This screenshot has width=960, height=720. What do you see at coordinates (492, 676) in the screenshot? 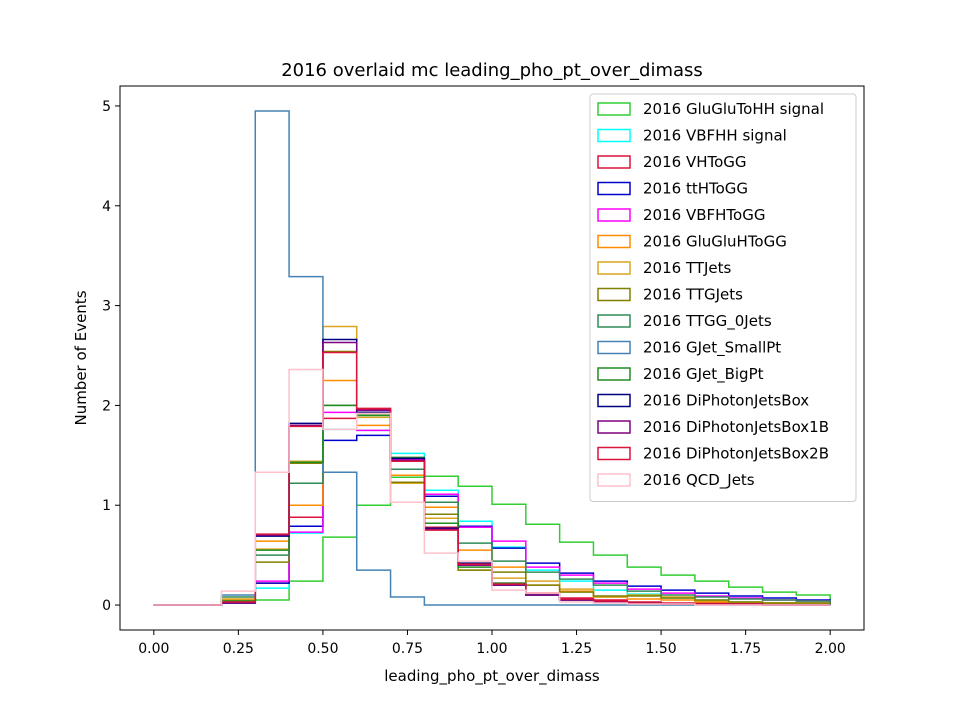
I see `x-axis-label: leading_pho_pt_over_dimass` at bounding box center [492, 676].